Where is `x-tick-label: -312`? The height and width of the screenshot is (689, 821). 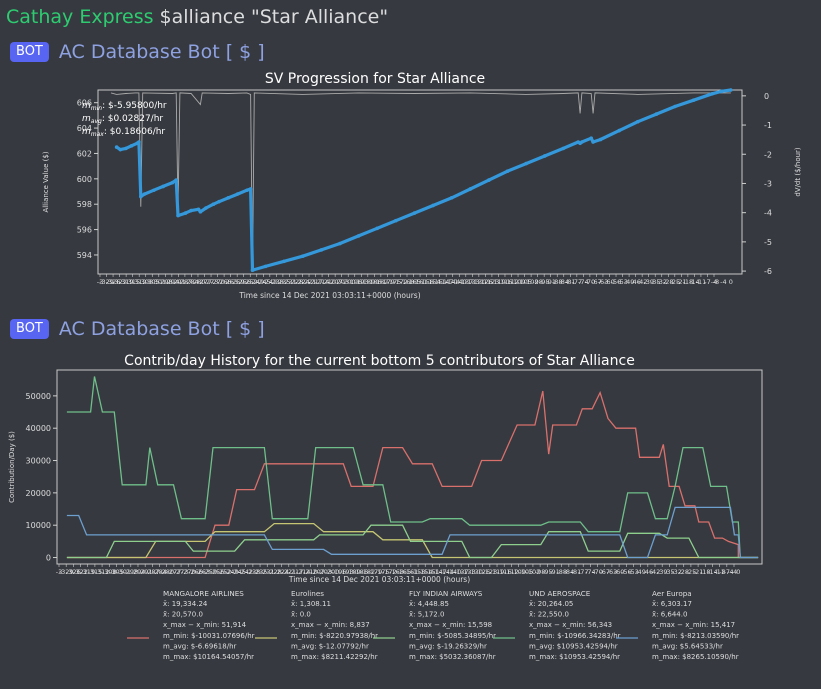 x-tick-label: -312 is located at coordinates (139, 282).